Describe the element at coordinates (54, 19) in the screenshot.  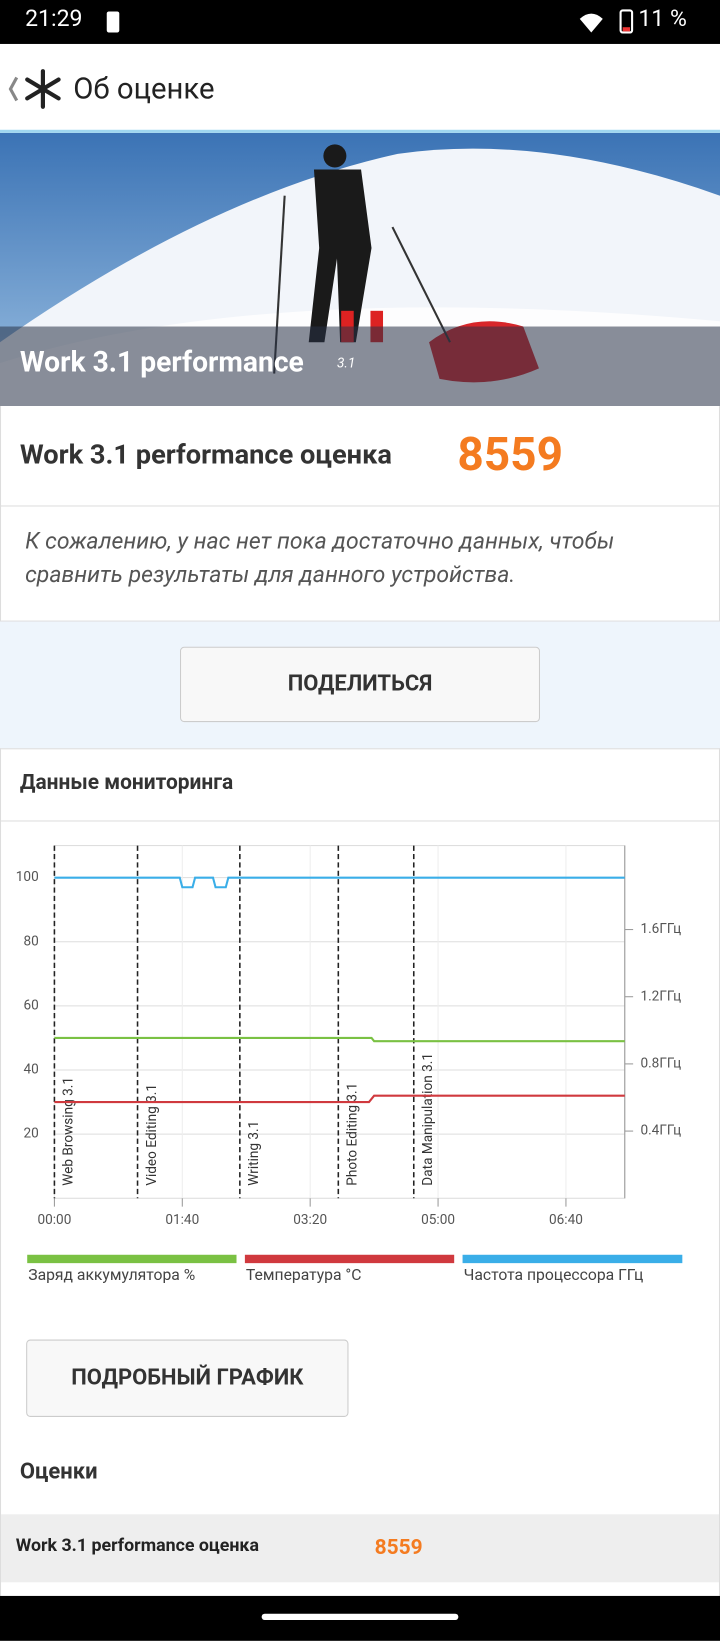
I see `status-time: 21:29` at that location.